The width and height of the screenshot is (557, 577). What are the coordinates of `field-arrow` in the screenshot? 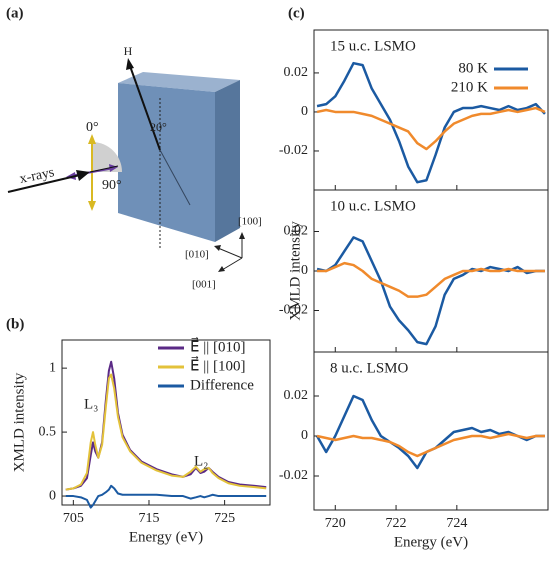 It's located at (145, 108).